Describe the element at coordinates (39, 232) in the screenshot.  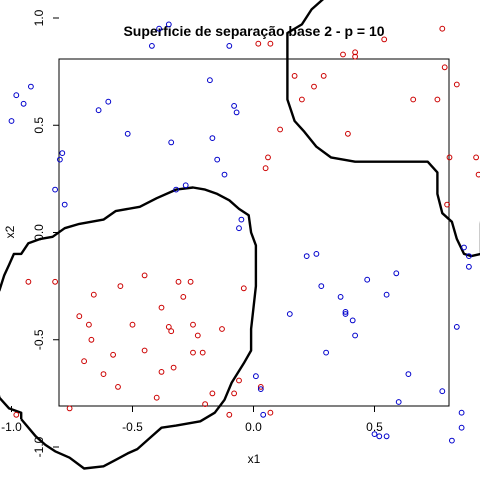
I see `y-tick-label-4: 0.0` at that location.